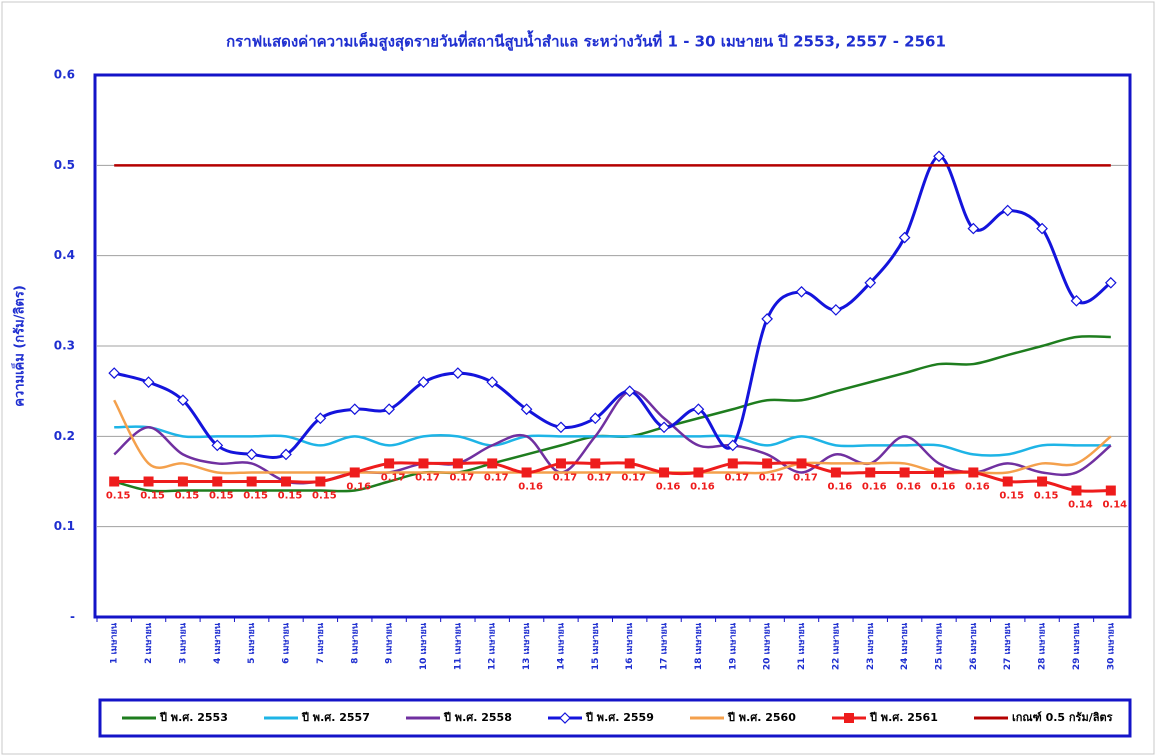 This screenshot has width=1156, height=756. Describe the element at coordinates (761, 717) in the screenshot. I see `legend-label: ปี พ.ศ. 2560` at that location.